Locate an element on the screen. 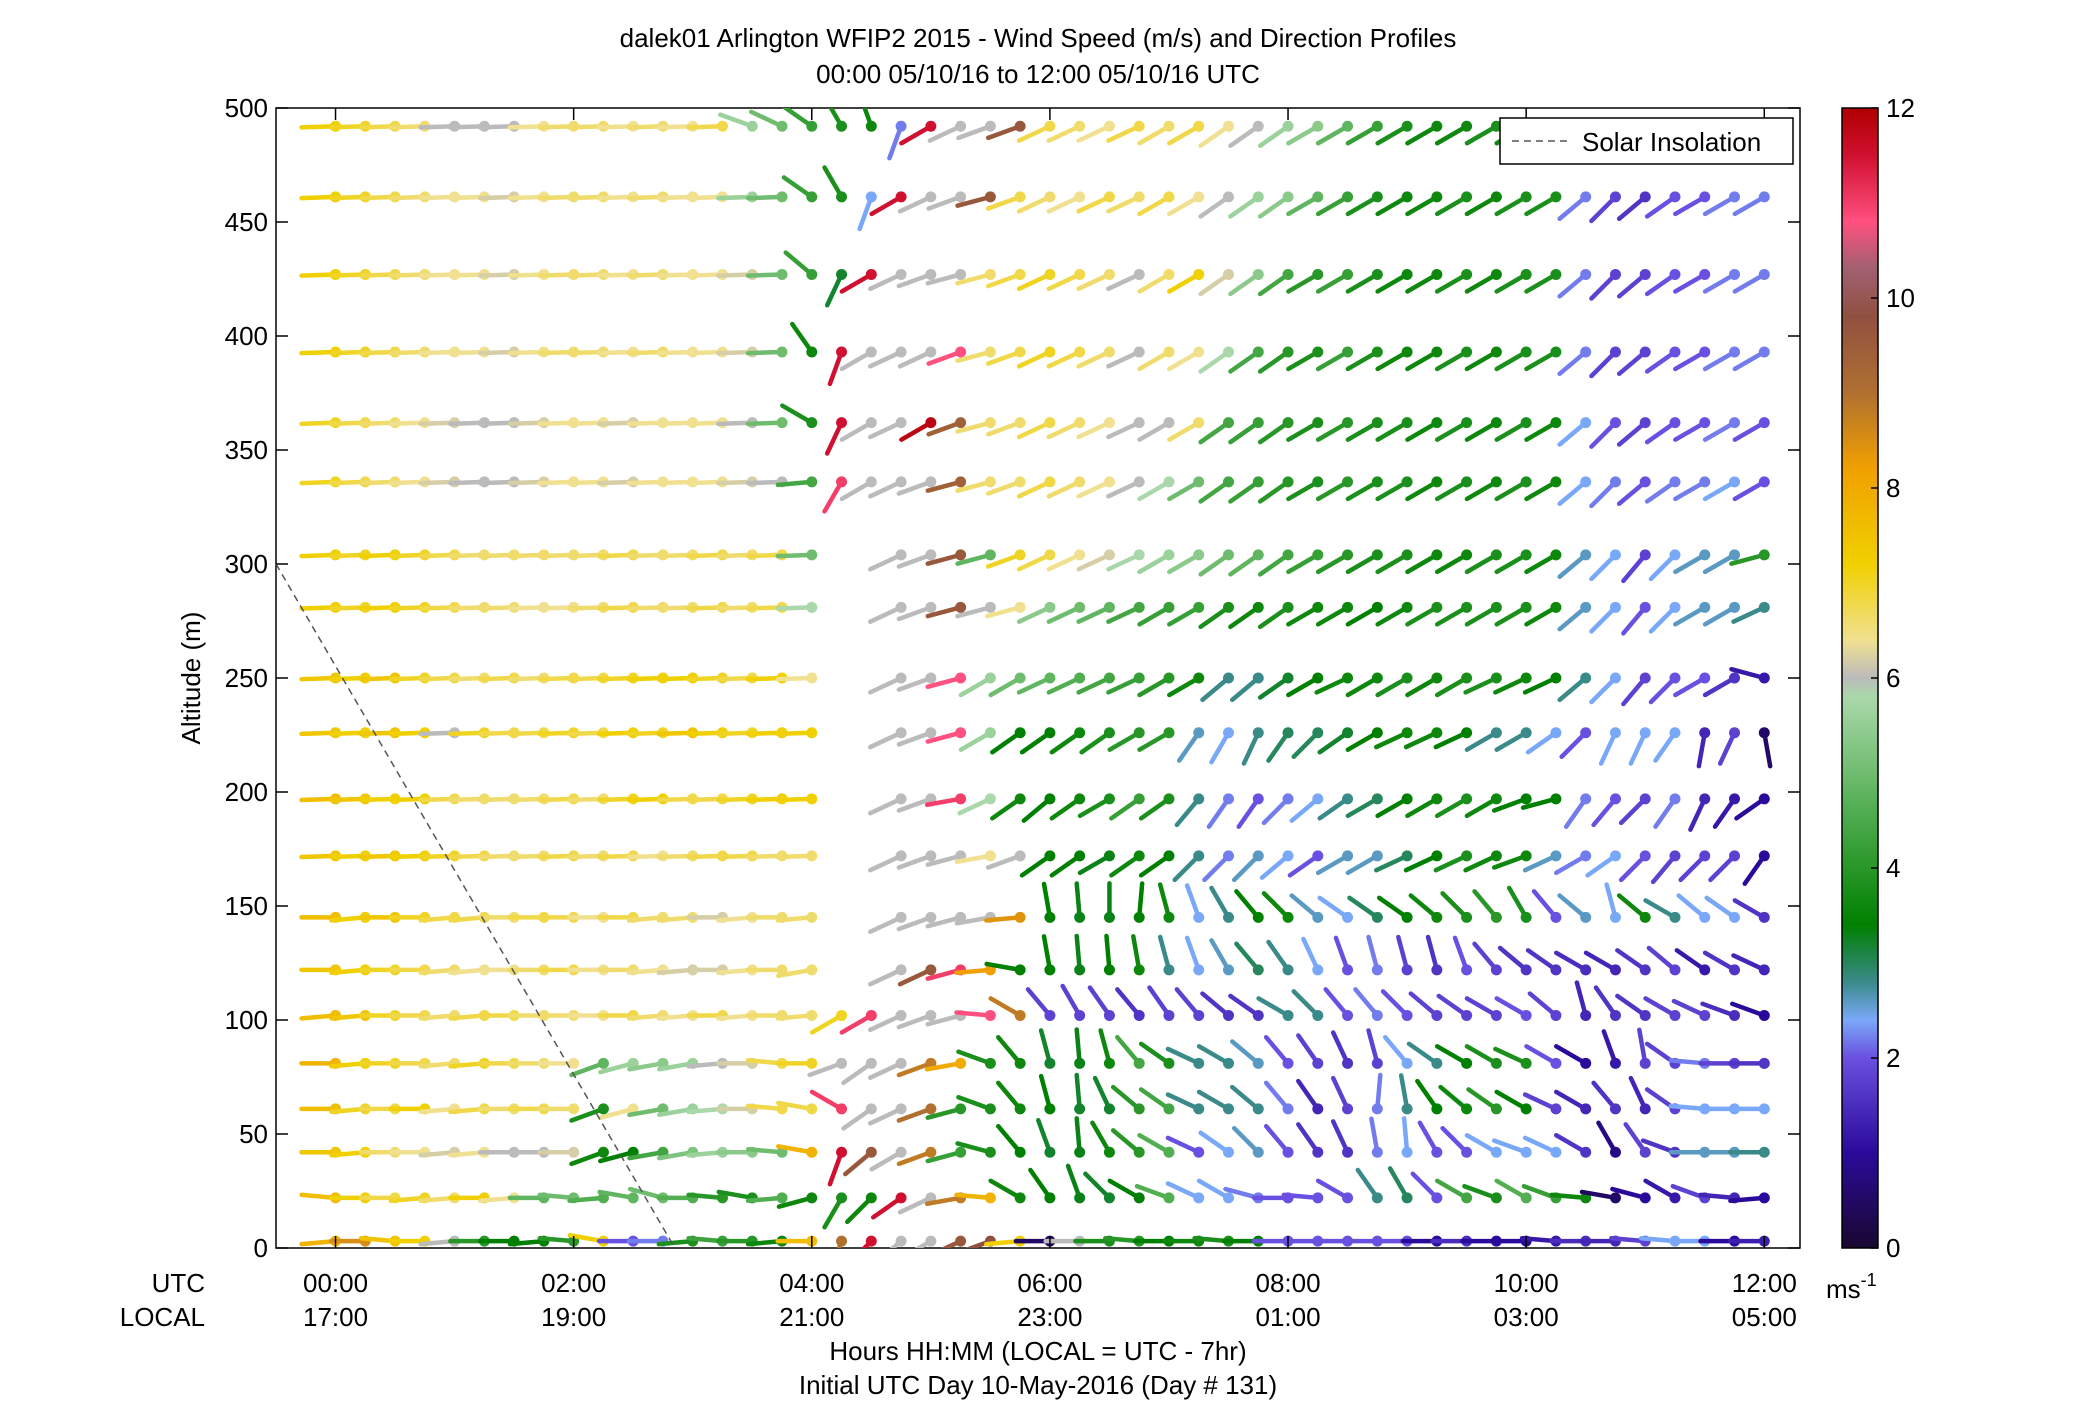  y-tick-label: 350 is located at coordinates (246, 450).